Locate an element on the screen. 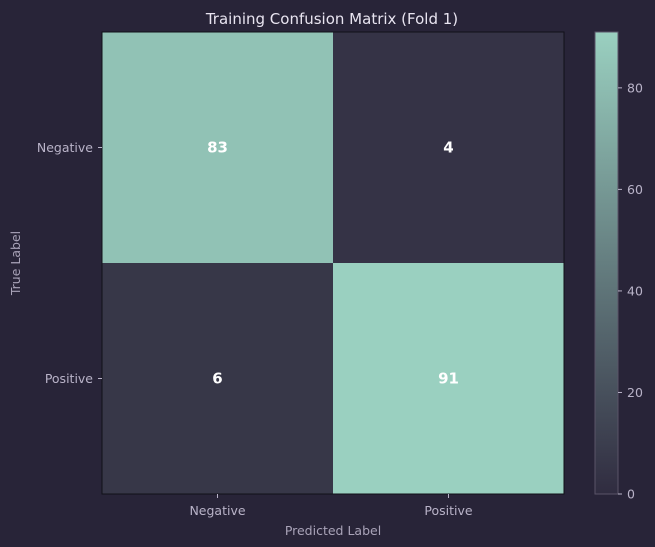 Image resolution: width=655 pixels, height=547 pixels. y-axis-label: True Label is located at coordinates (15, 263).